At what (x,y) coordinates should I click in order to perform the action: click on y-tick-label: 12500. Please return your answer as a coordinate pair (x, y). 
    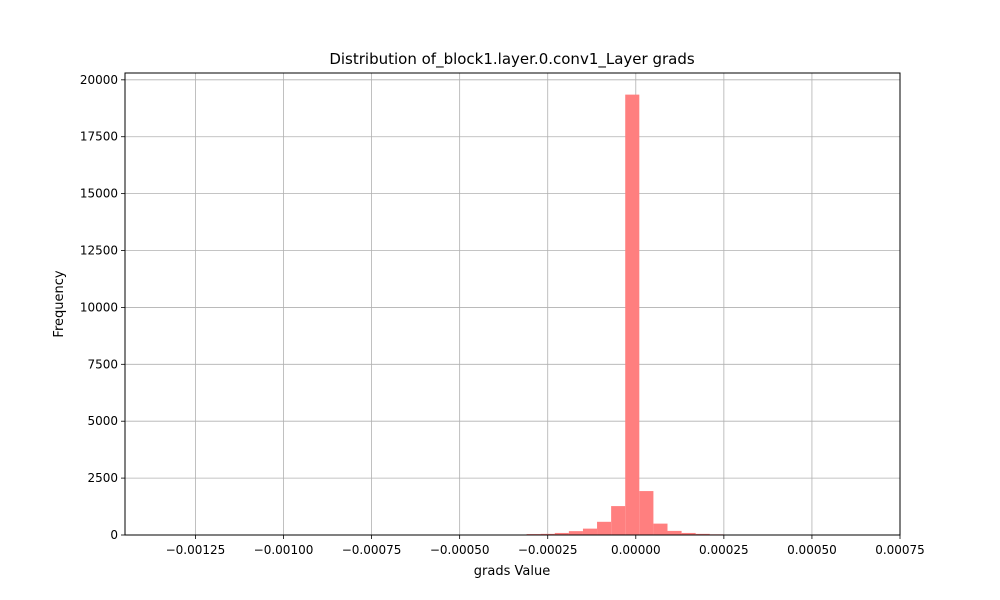
    Looking at the image, I should click on (99, 251).